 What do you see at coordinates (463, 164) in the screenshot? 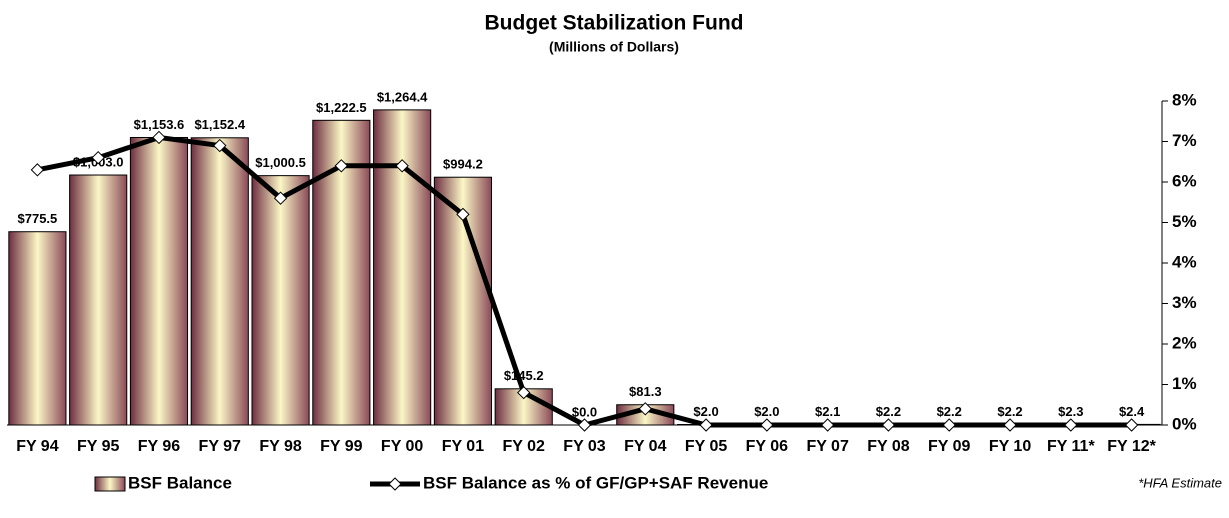
I see `data-label: $994.2` at bounding box center [463, 164].